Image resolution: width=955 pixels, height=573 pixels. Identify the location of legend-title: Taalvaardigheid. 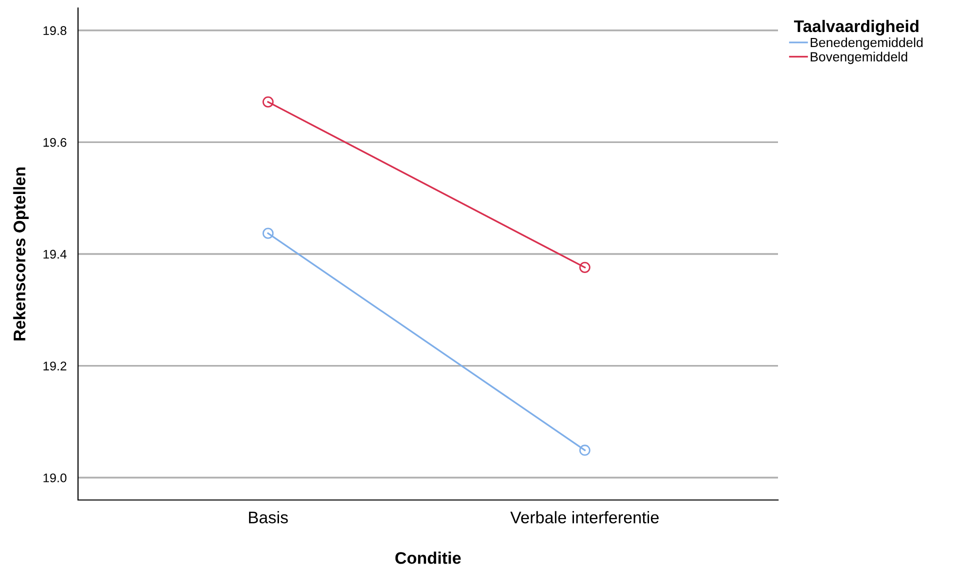
(856, 28).